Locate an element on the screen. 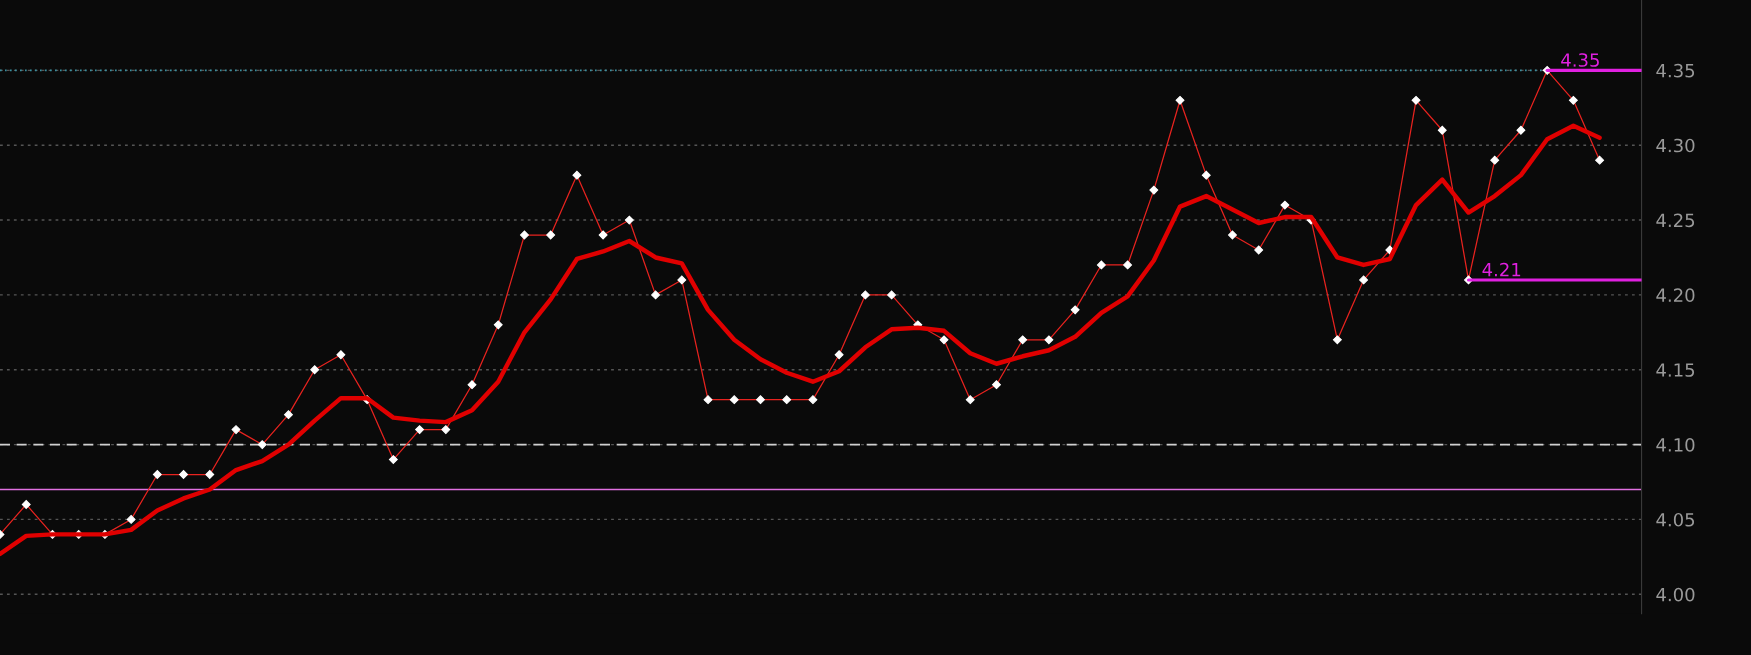 This screenshot has width=1751, height=655. y-tick-label: 4.15 is located at coordinates (1675, 370).